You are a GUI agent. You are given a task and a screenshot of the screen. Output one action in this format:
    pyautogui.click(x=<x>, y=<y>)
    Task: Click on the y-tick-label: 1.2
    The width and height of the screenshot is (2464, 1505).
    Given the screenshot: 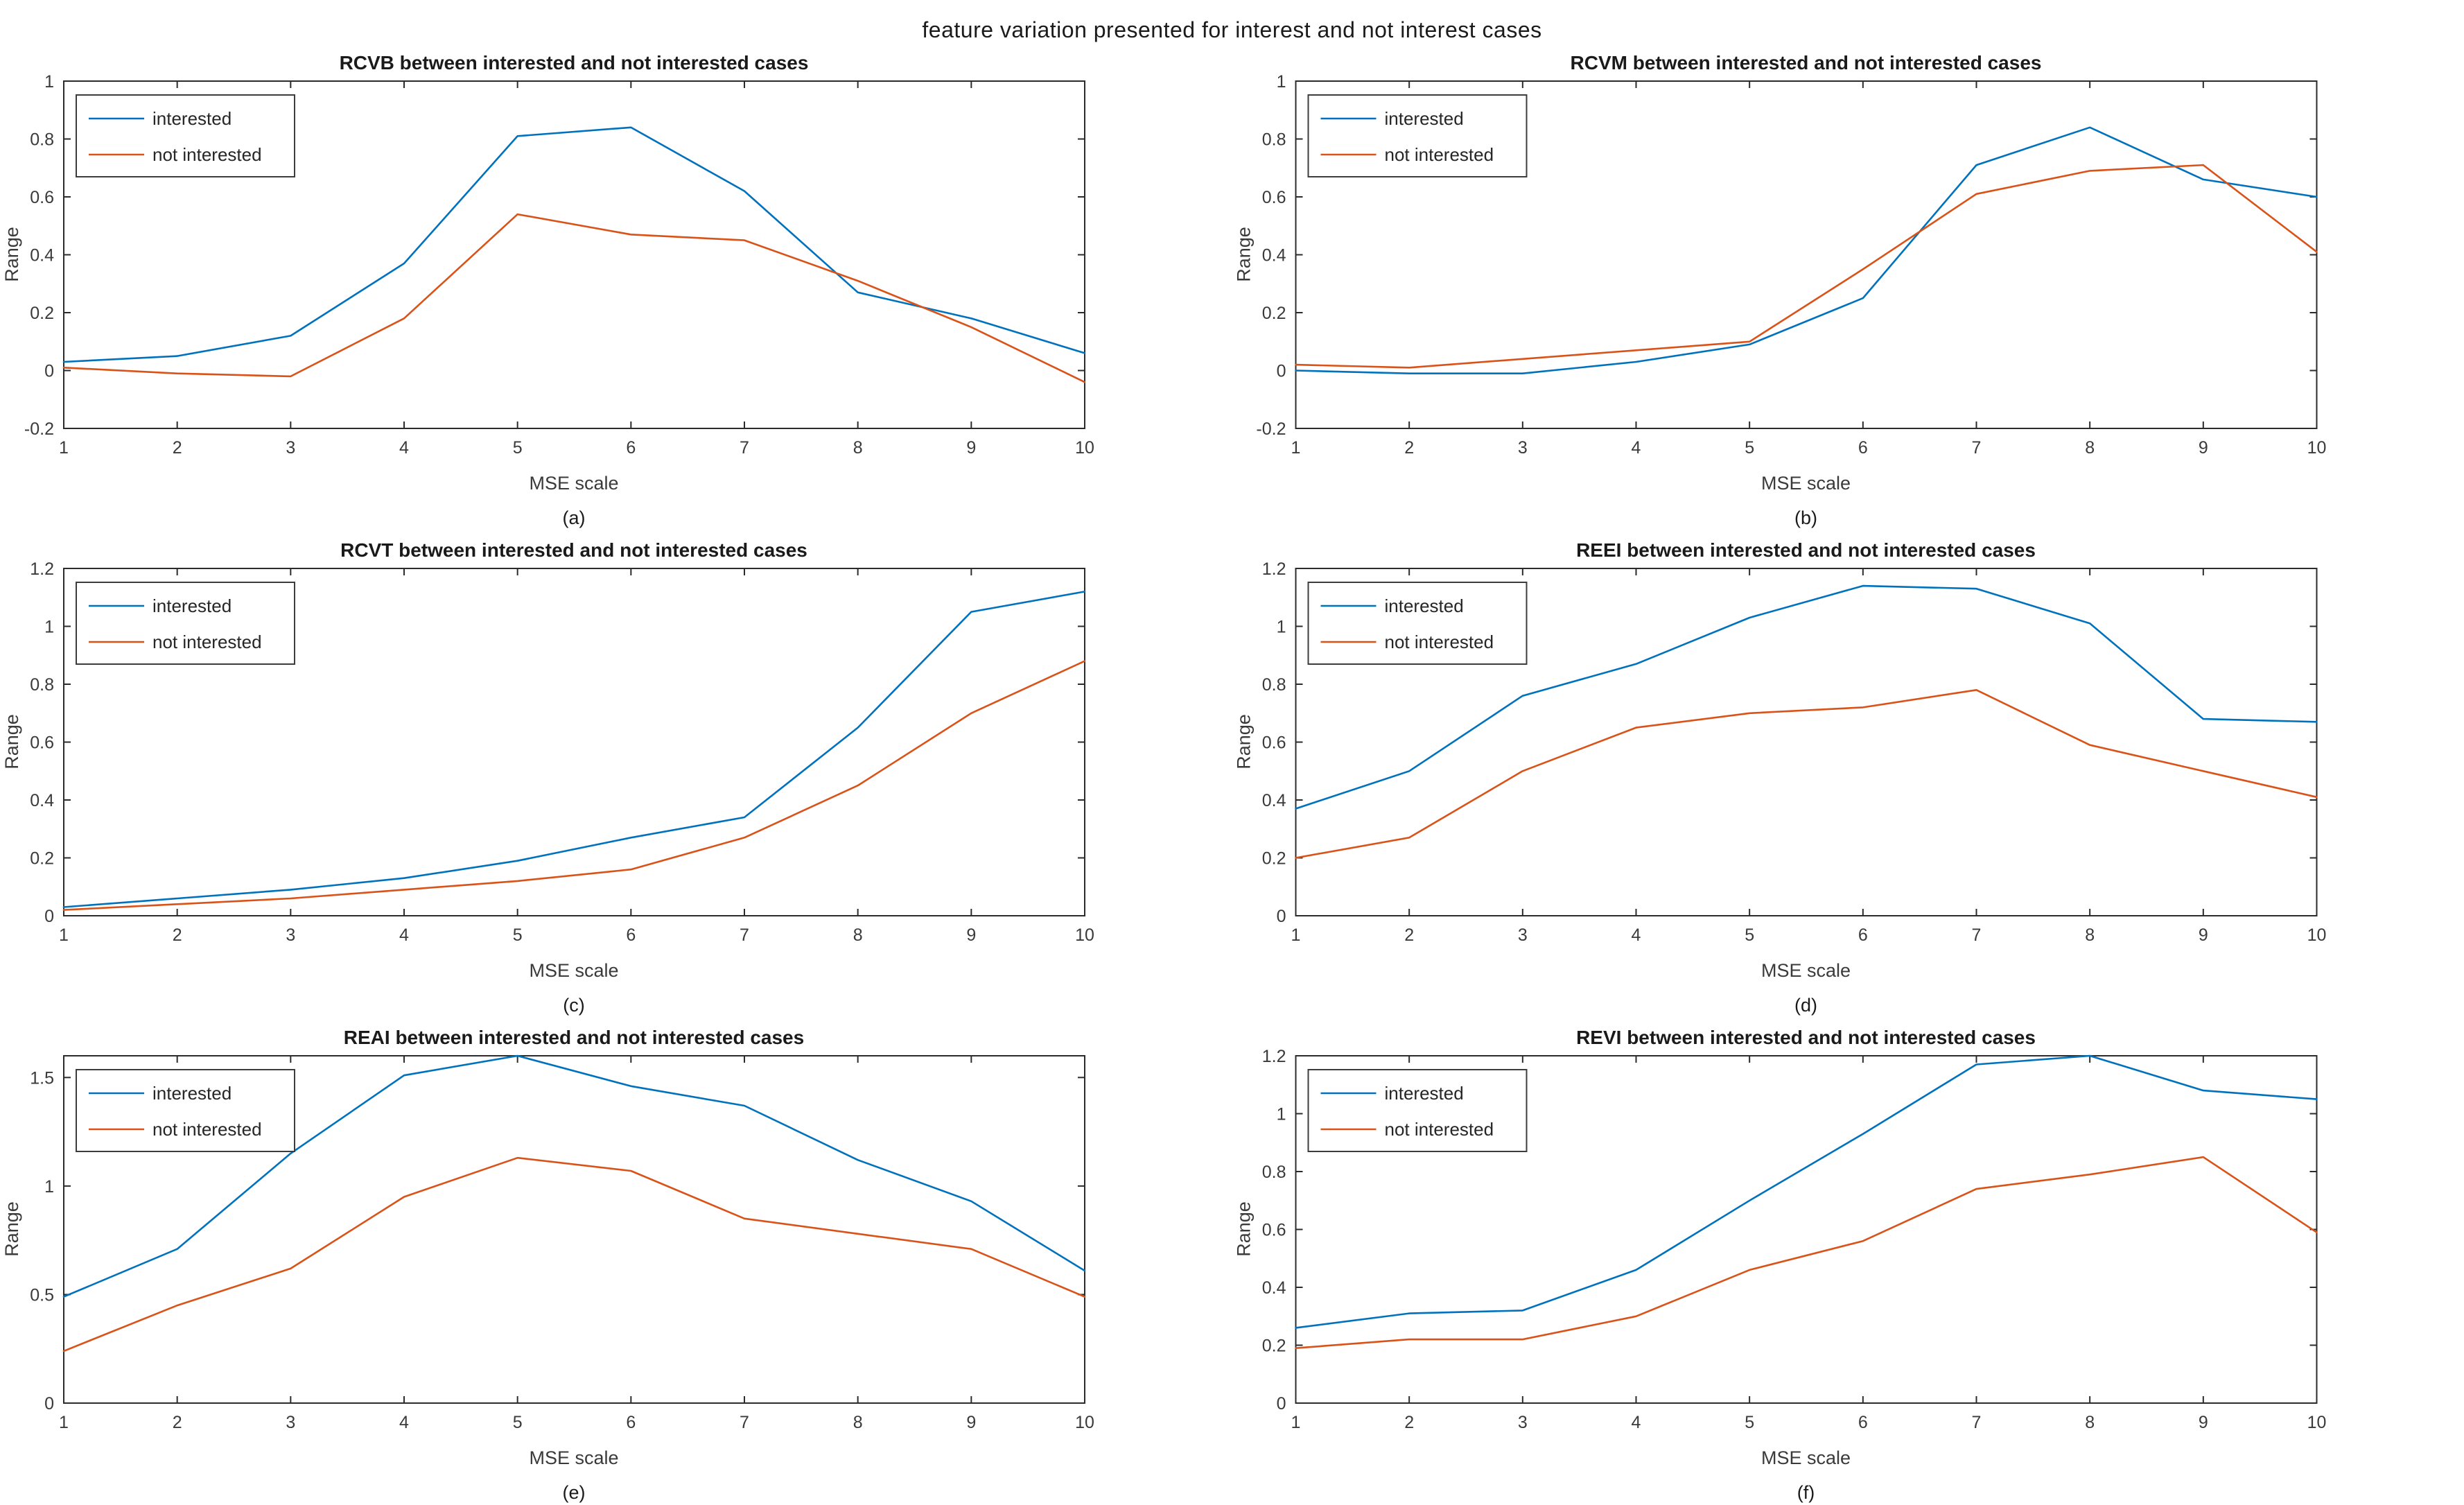 What is the action you would take?
    pyautogui.click(x=1274, y=1056)
    